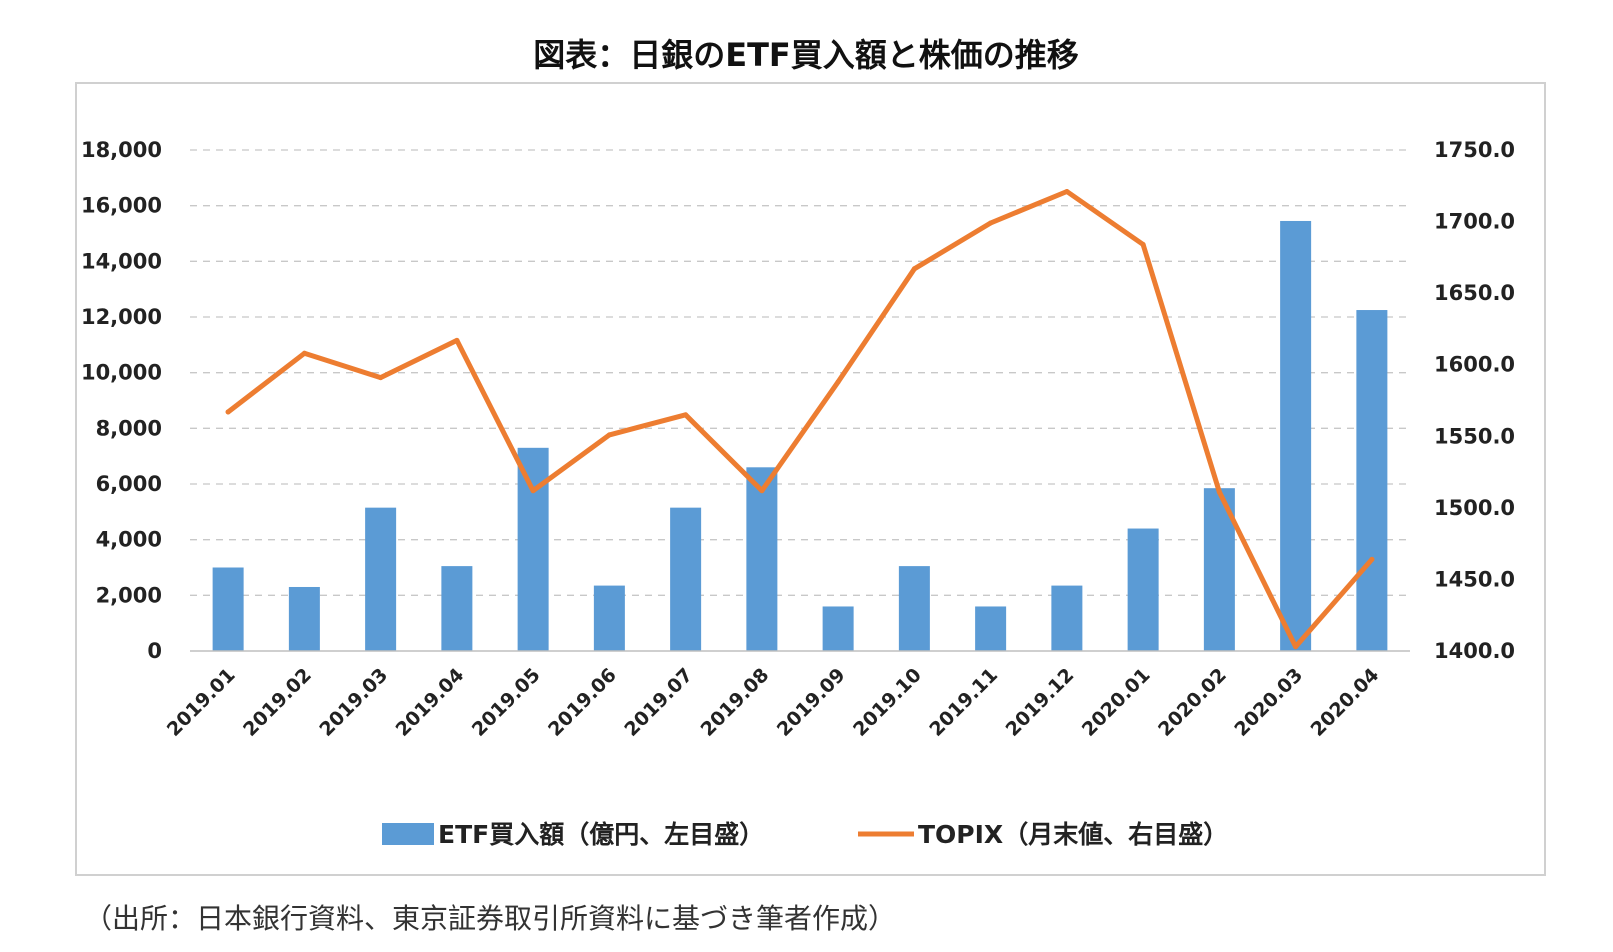 This screenshot has width=1613, height=952. Describe the element at coordinates (129, 484) in the screenshot. I see `left-tick-label: 6,000` at that location.